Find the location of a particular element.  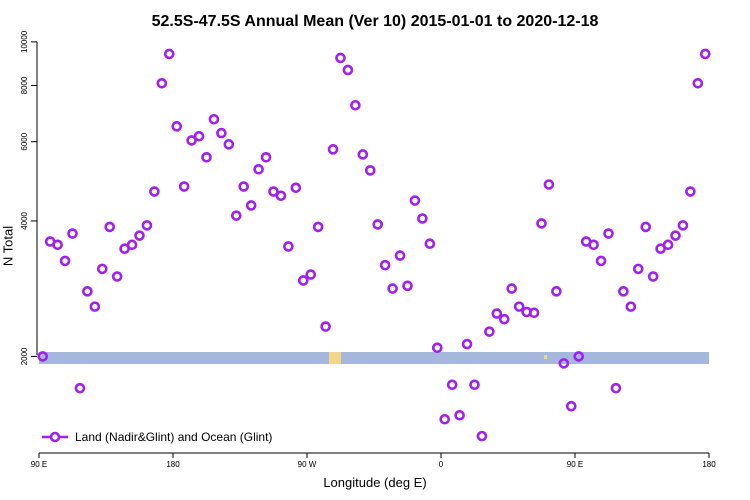

x-tick-label: 90 W is located at coordinates (307, 464).